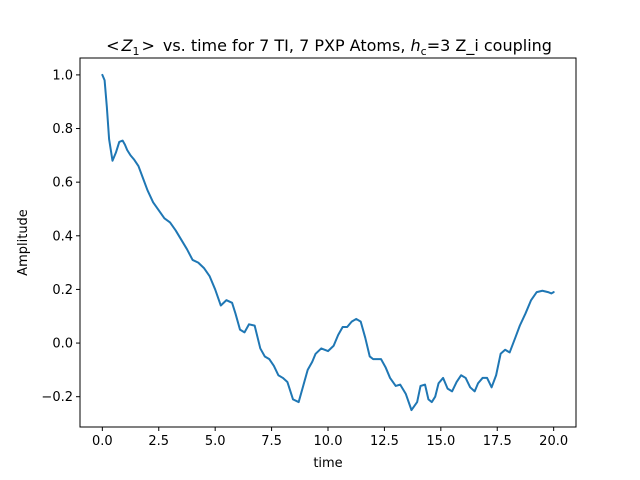 The image size is (640, 480). I want to click on x-tick-label: 2.5, so click(158, 441).